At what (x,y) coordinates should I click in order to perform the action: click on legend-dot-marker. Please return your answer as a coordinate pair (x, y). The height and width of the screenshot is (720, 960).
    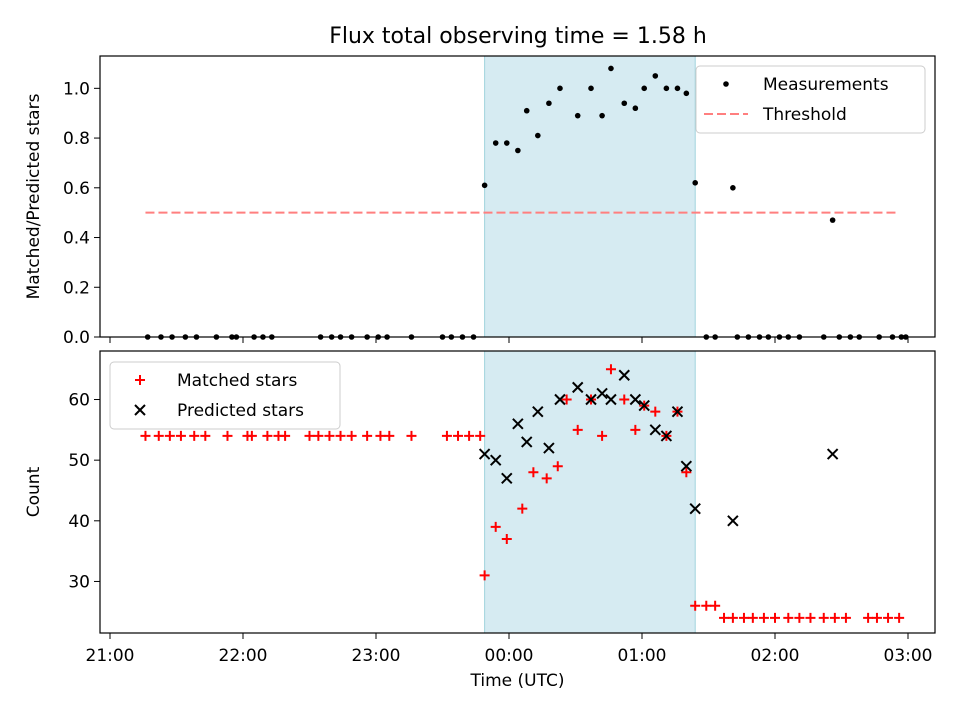
    Looking at the image, I should click on (726, 84).